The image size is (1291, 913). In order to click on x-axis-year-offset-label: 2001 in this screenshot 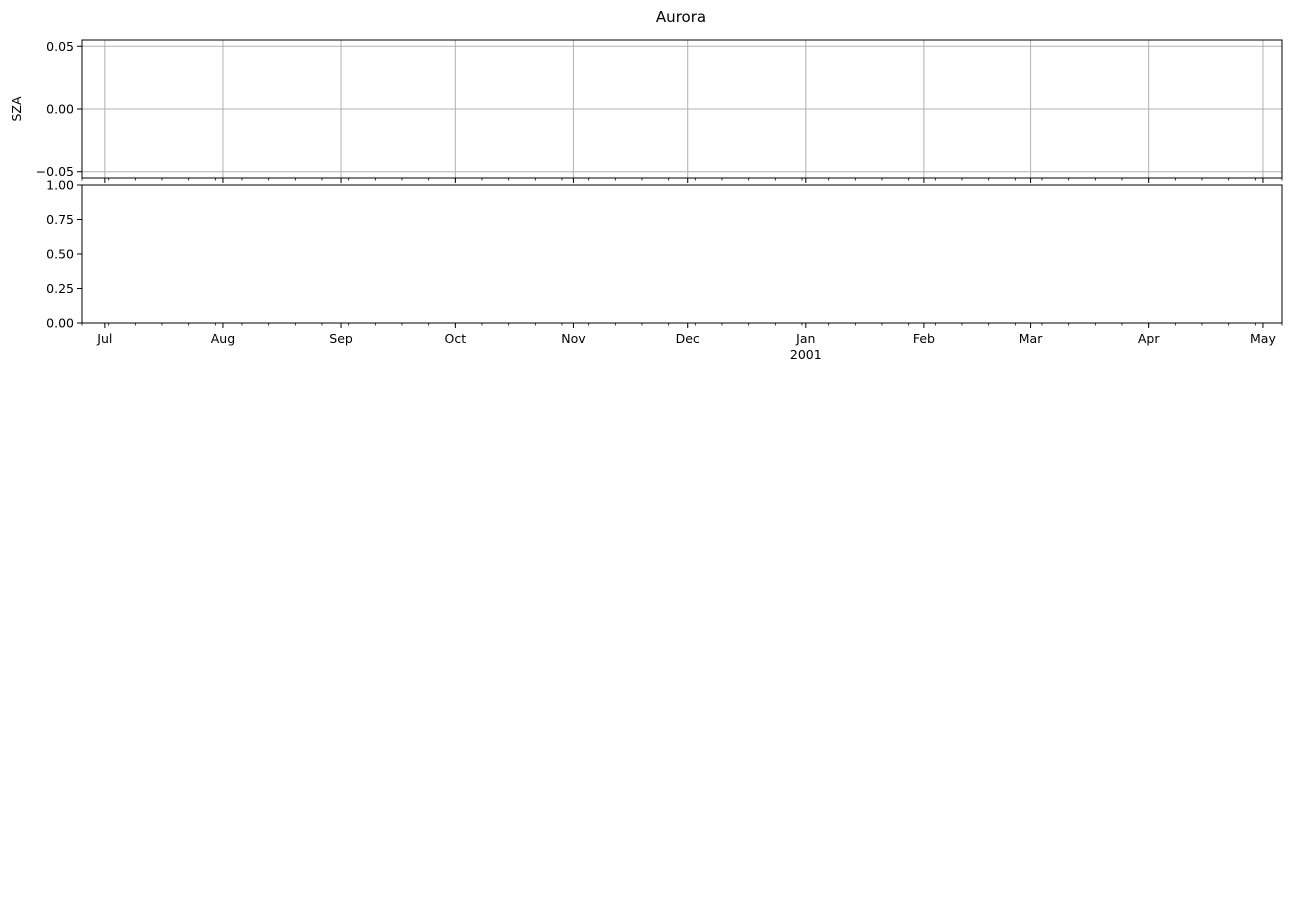, I will do `click(806, 354)`.